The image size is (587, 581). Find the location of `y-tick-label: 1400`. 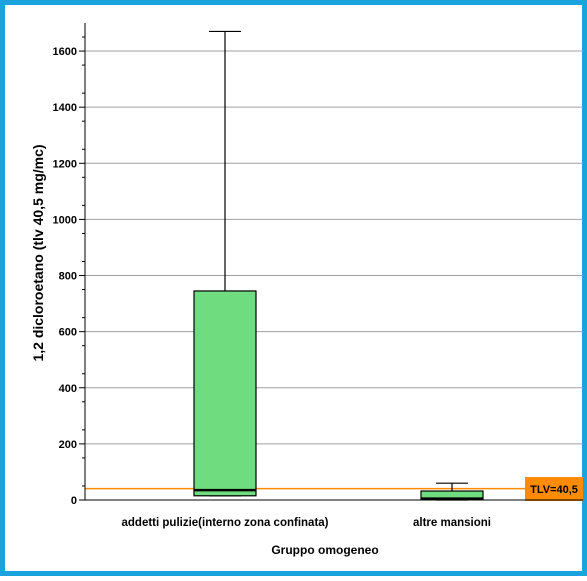

y-tick-label: 1400 is located at coordinates (65, 108).